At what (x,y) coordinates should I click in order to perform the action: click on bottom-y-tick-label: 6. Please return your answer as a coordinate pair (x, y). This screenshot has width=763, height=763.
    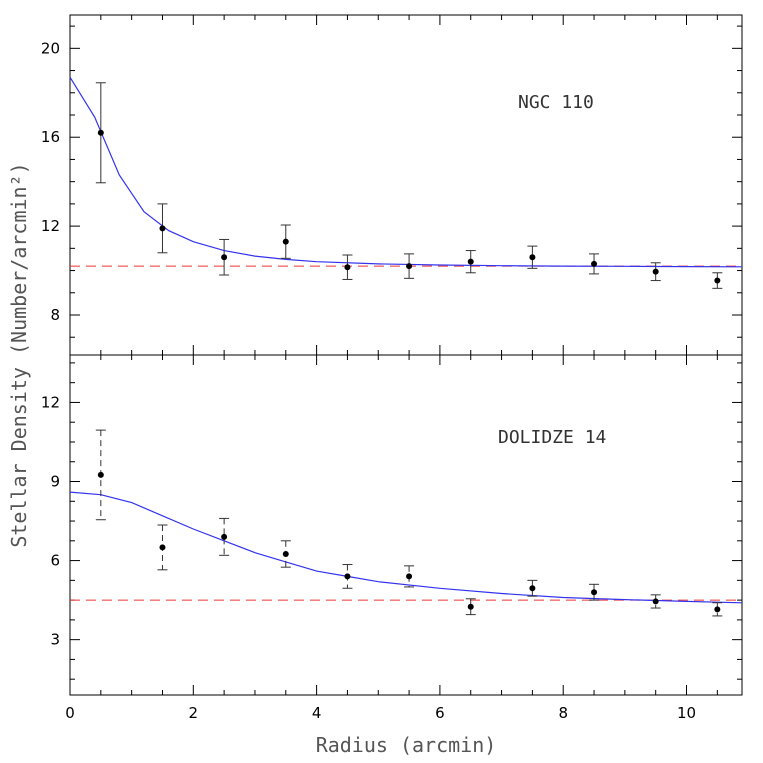
    Looking at the image, I should click on (55, 561).